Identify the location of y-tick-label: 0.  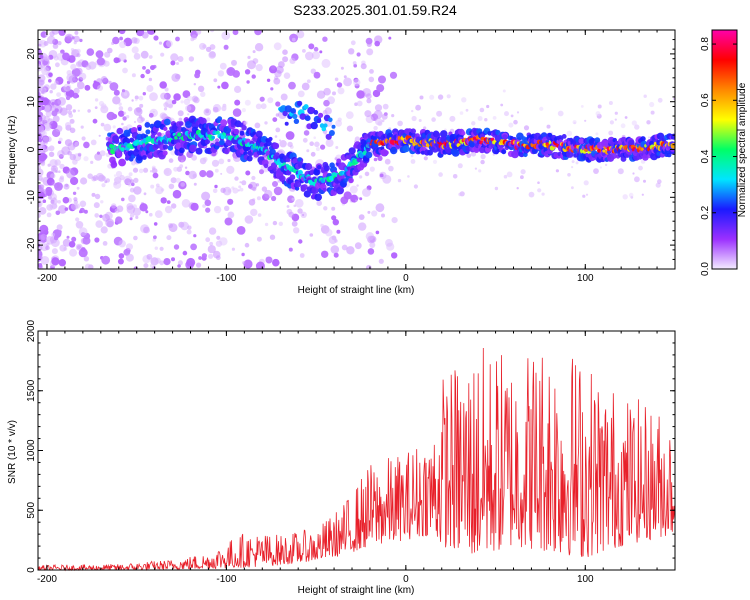
(31, 149).